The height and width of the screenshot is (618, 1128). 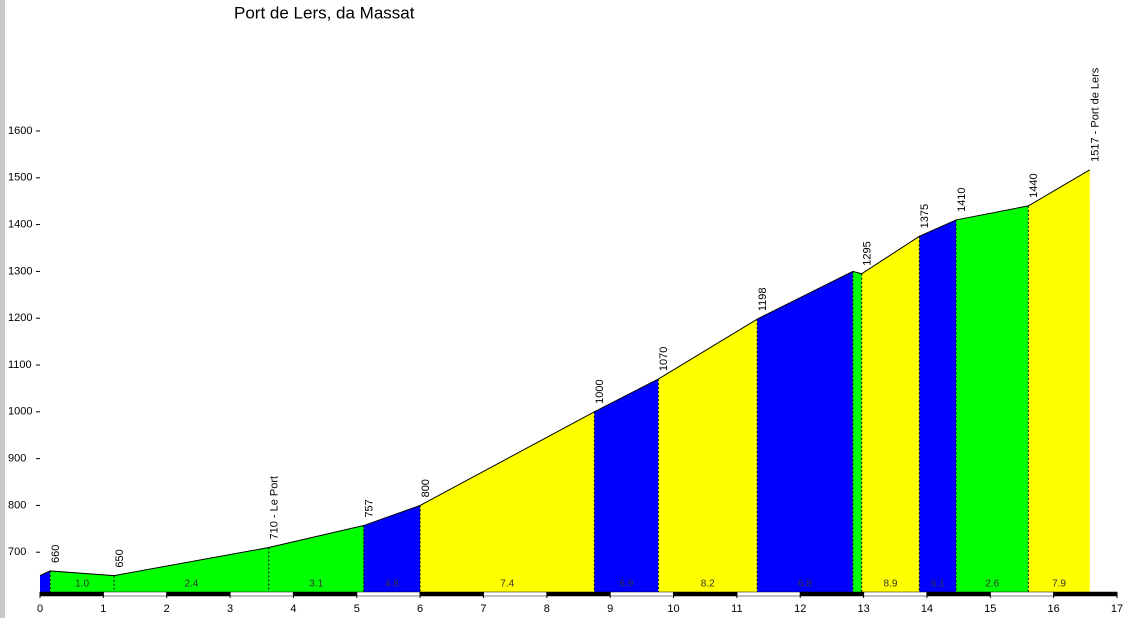 What do you see at coordinates (316, 584) in the screenshot?
I see `grade-label: 3.1` at bounding box center [316, 584].